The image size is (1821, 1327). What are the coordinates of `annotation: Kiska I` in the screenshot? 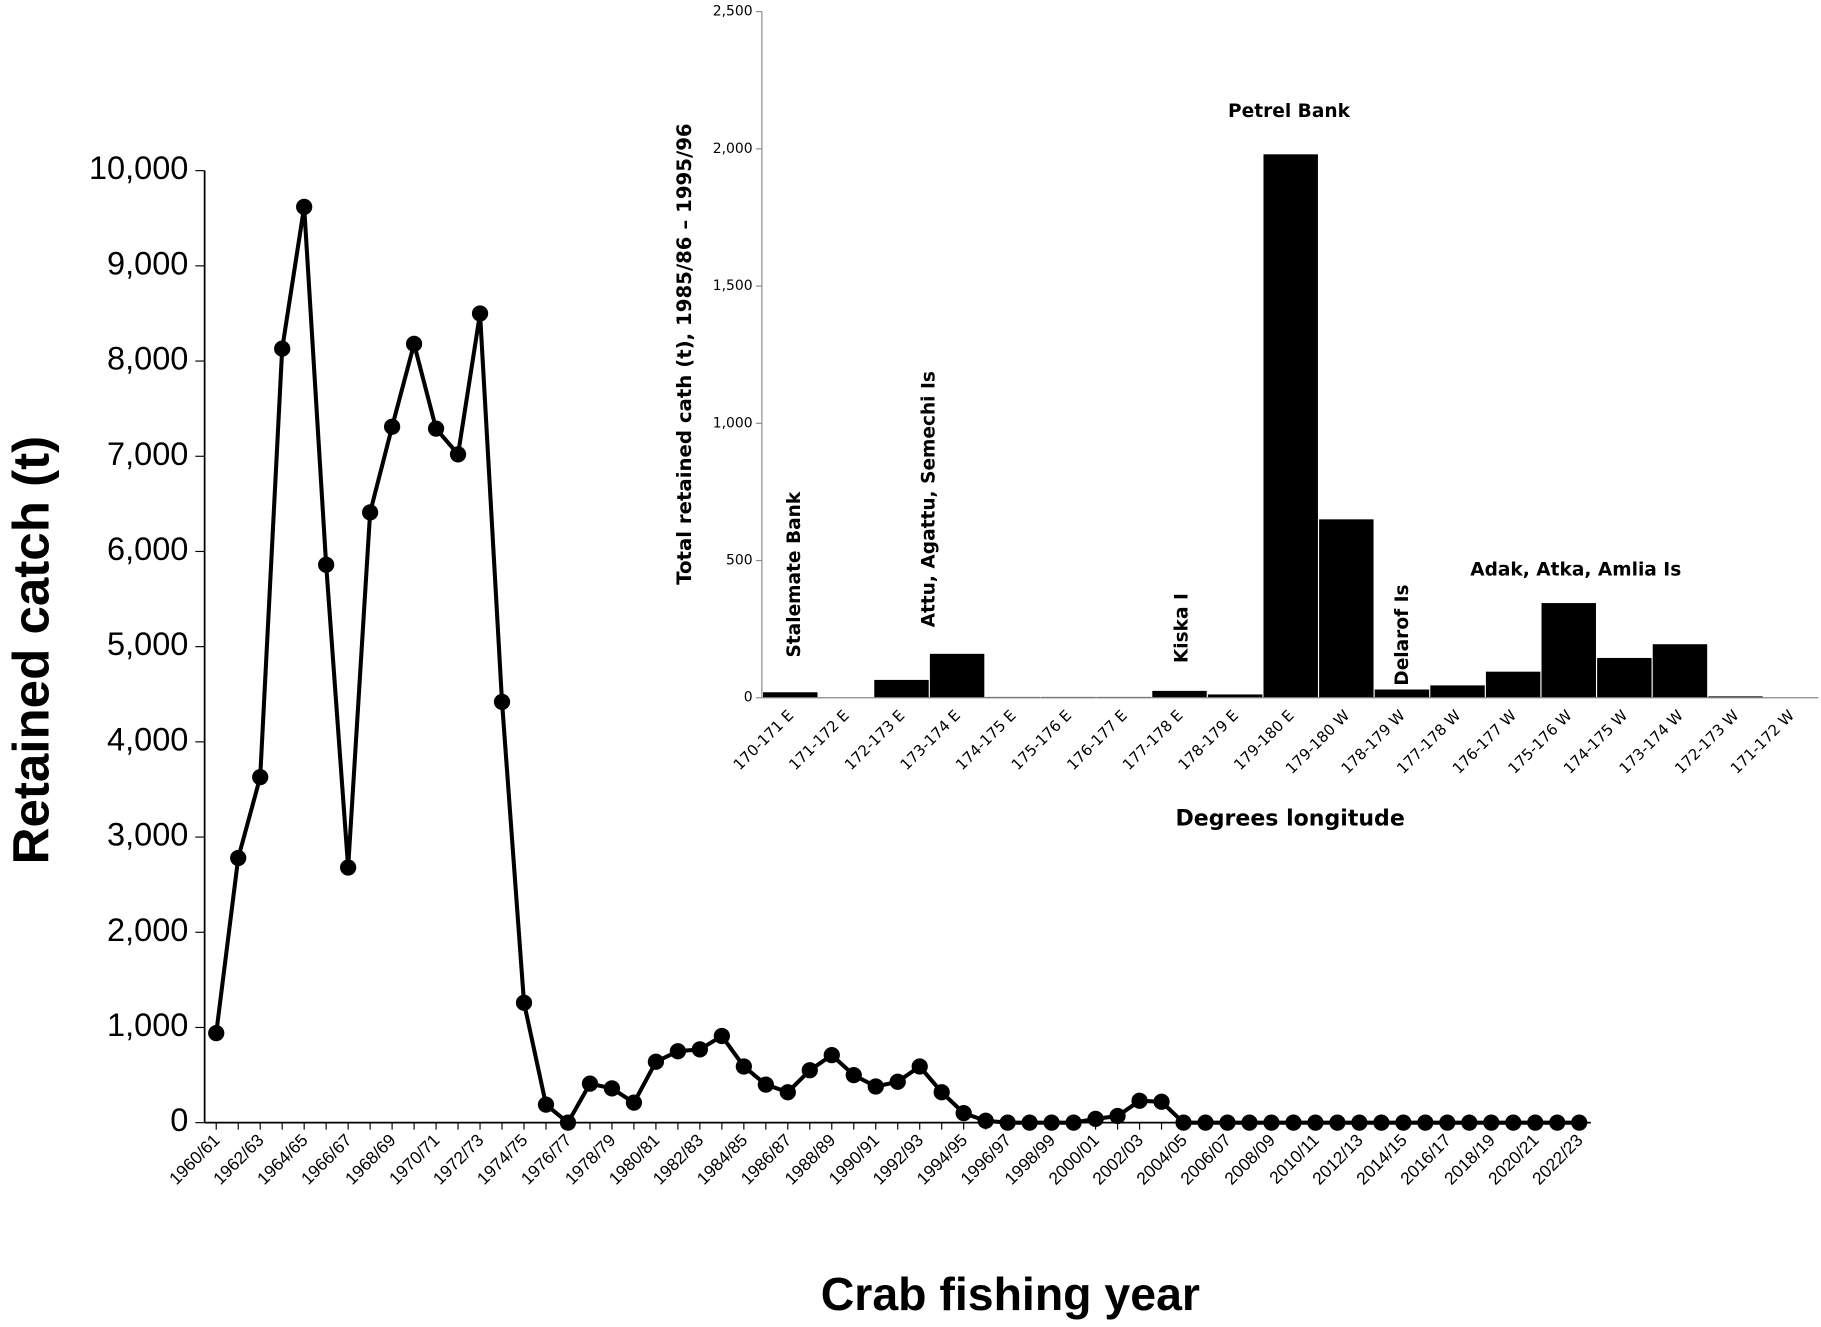 It's located at (1182, 628).